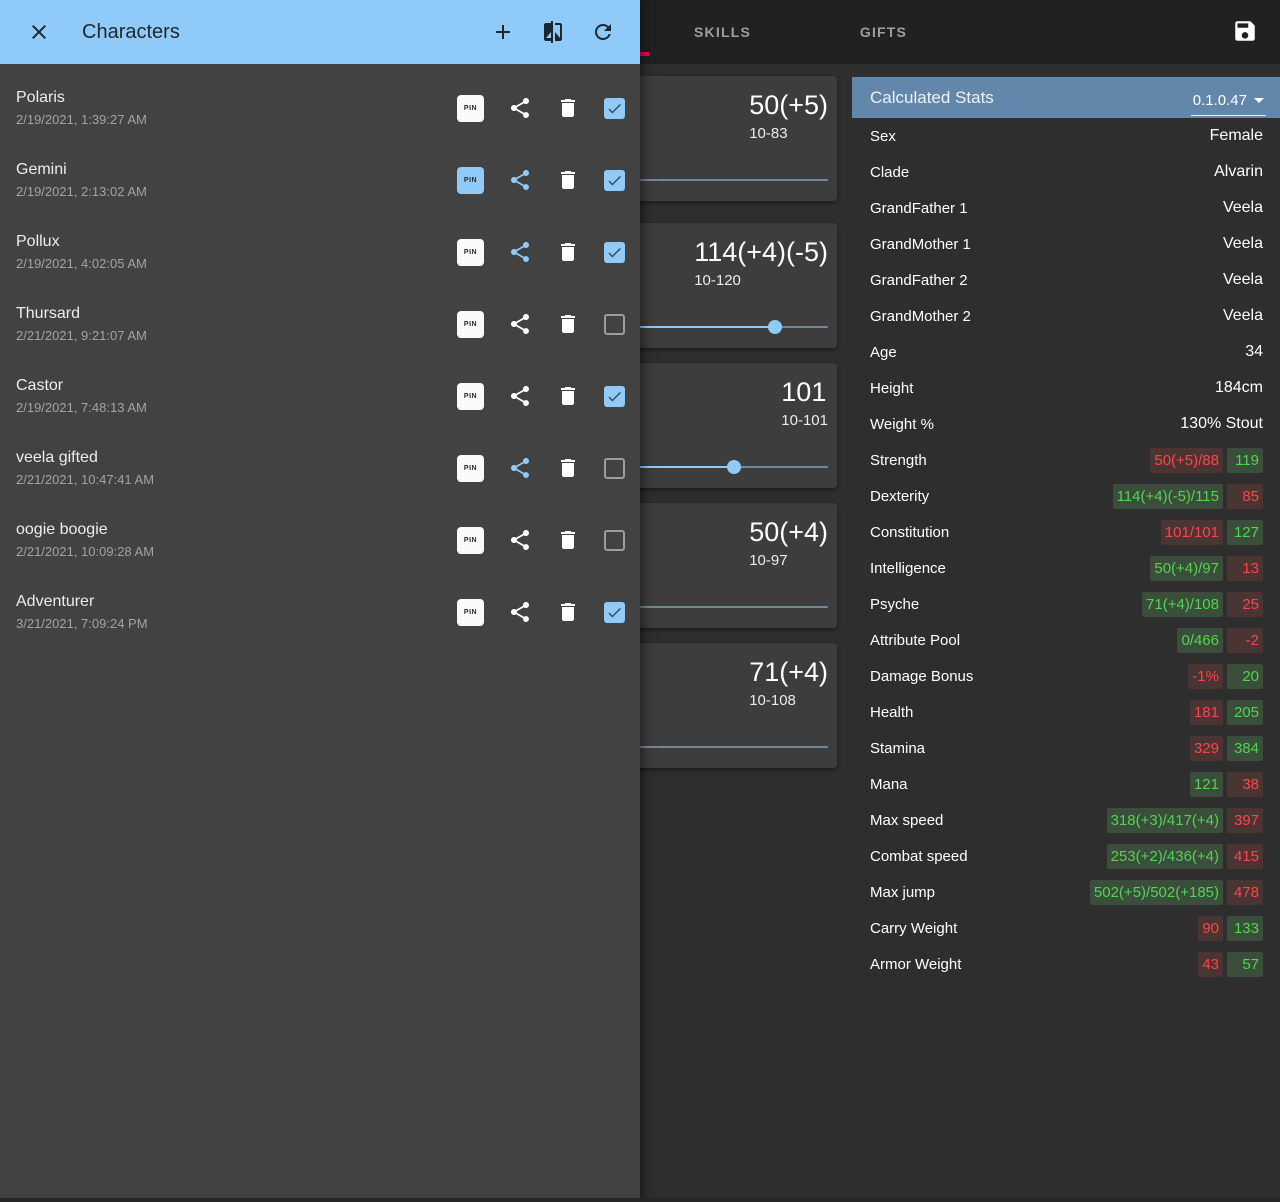 The height and width of the screenshot is (1202, 1280). What do you see at coordinates (236, 396) in the screenshot?
I see `character-info: Castor 2/19/2021, 7:48:13 AM` at bounding box center [236, 396].